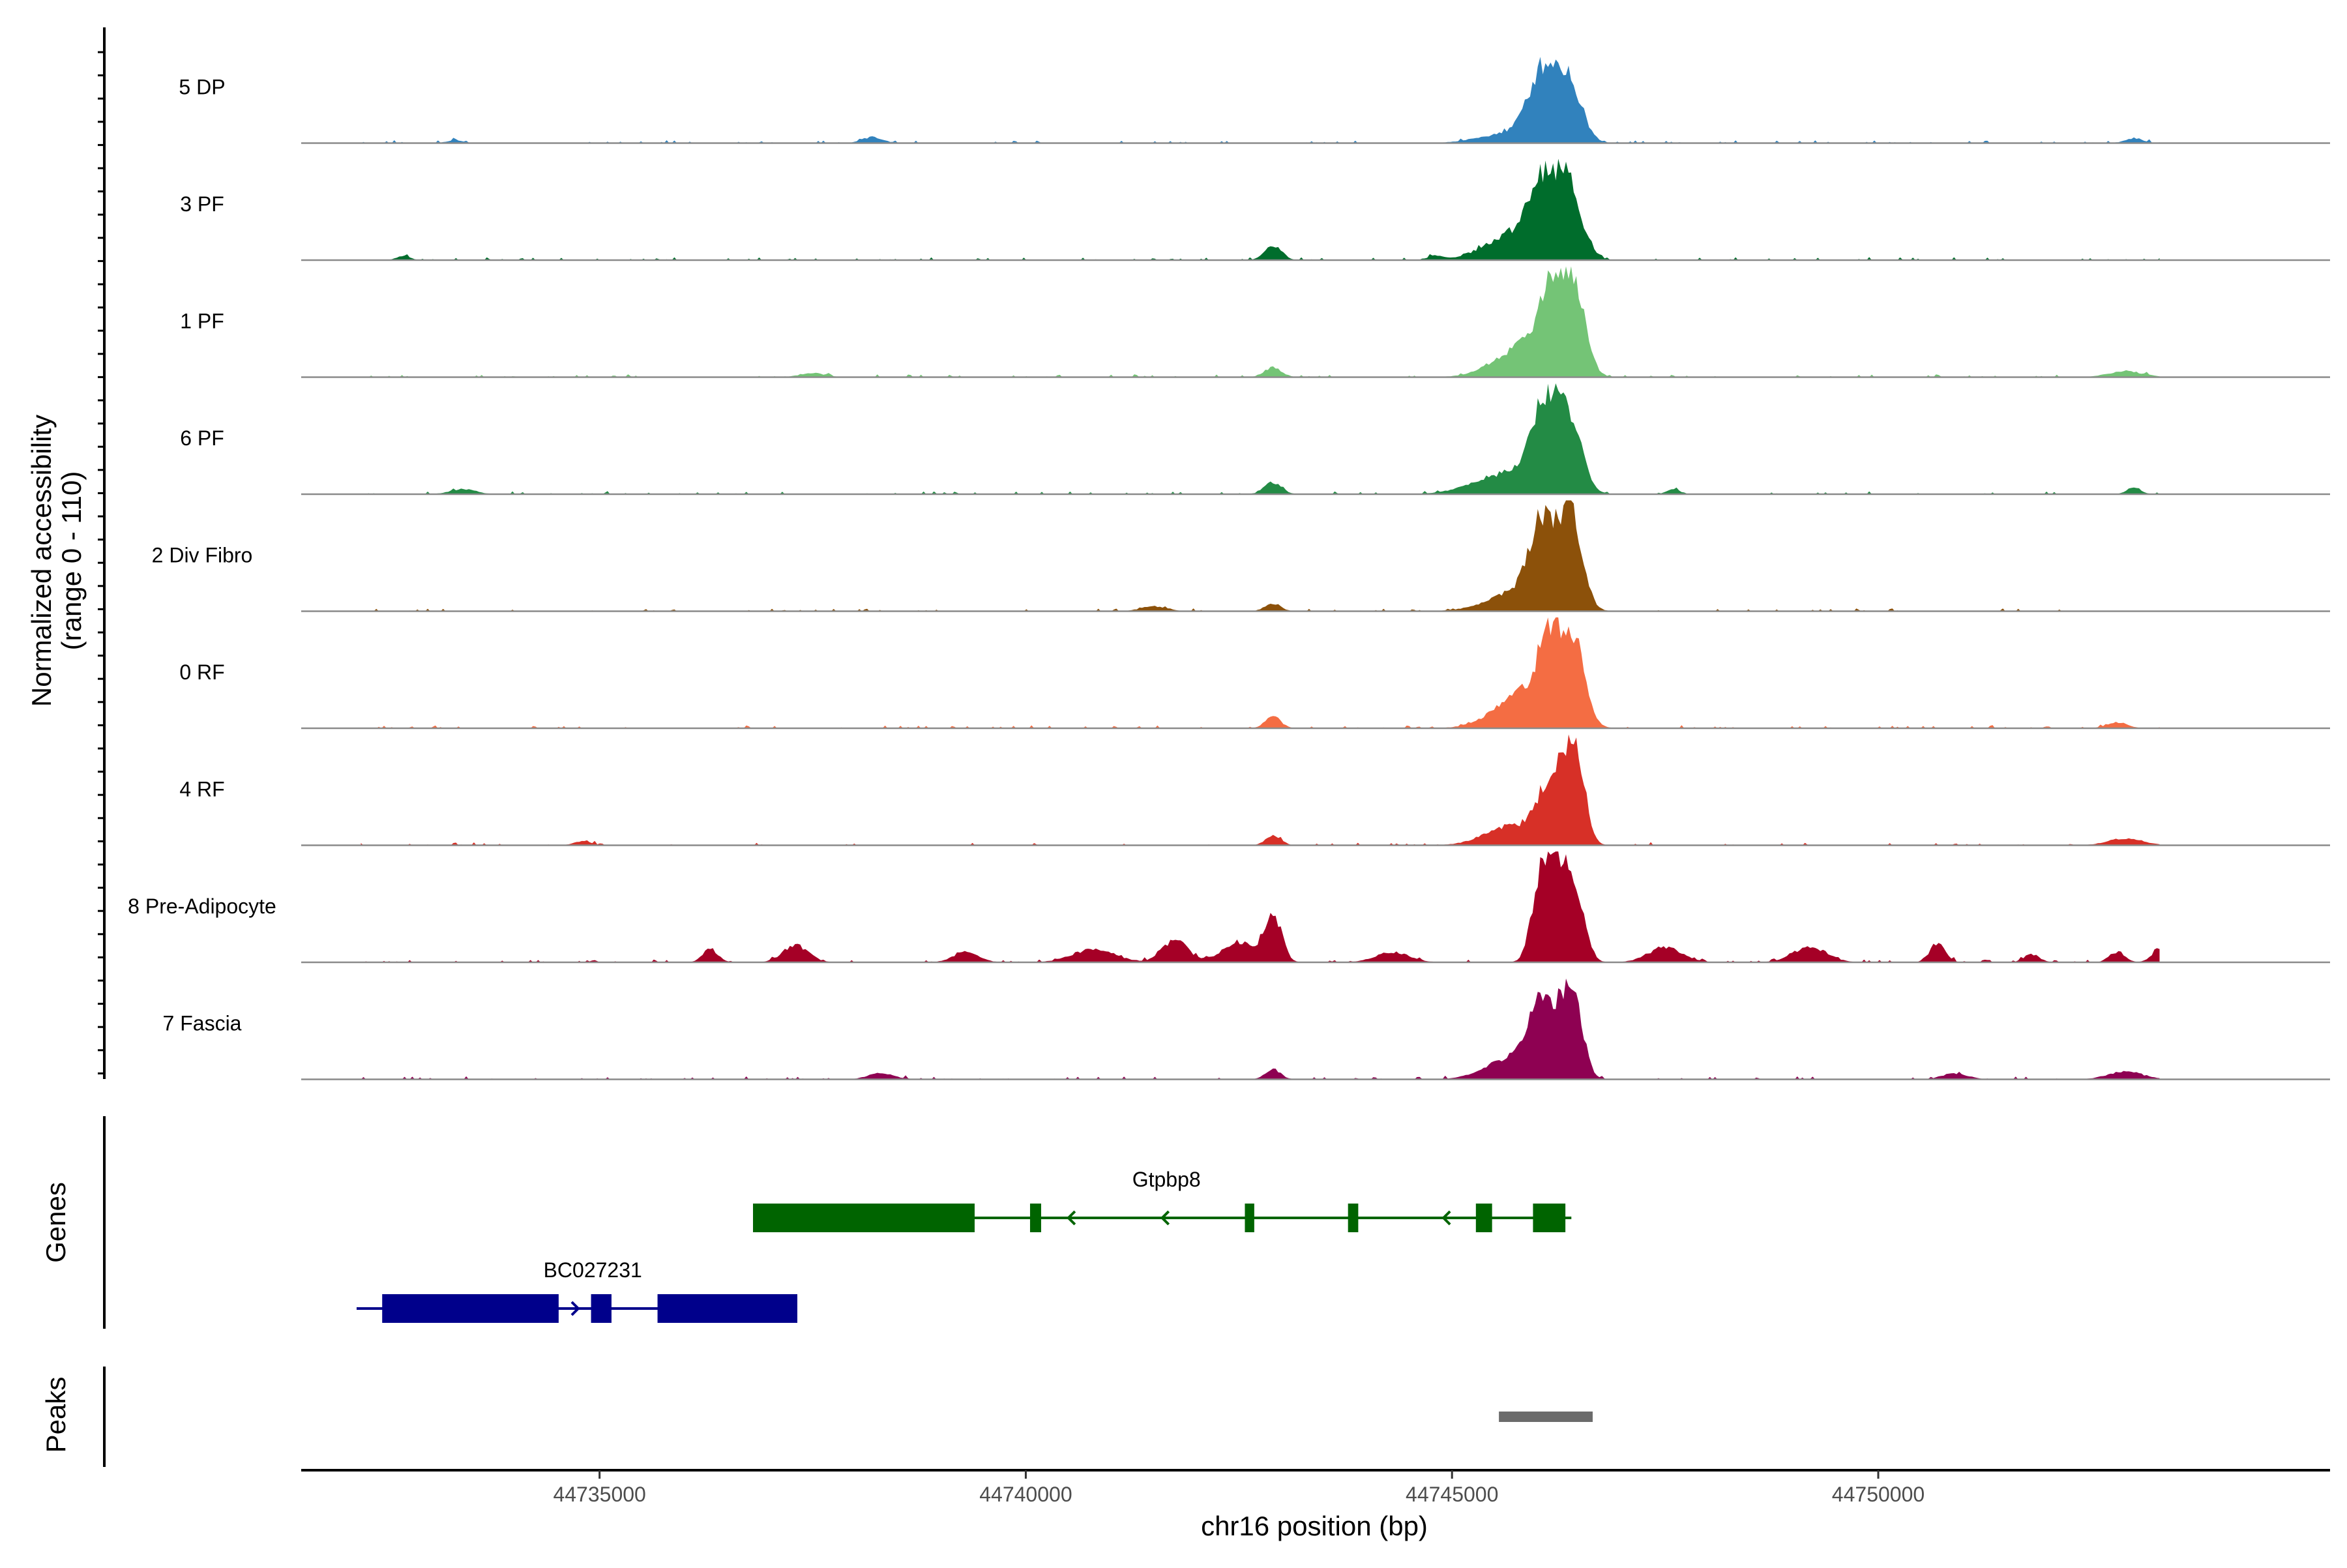 The height and width of the screenshot is (1568, 2347). What do you see at coordinates (1452, 1494) in the screenshot?
I see `x-tick-label: 44745000` at bounding box center [1452, 1494].